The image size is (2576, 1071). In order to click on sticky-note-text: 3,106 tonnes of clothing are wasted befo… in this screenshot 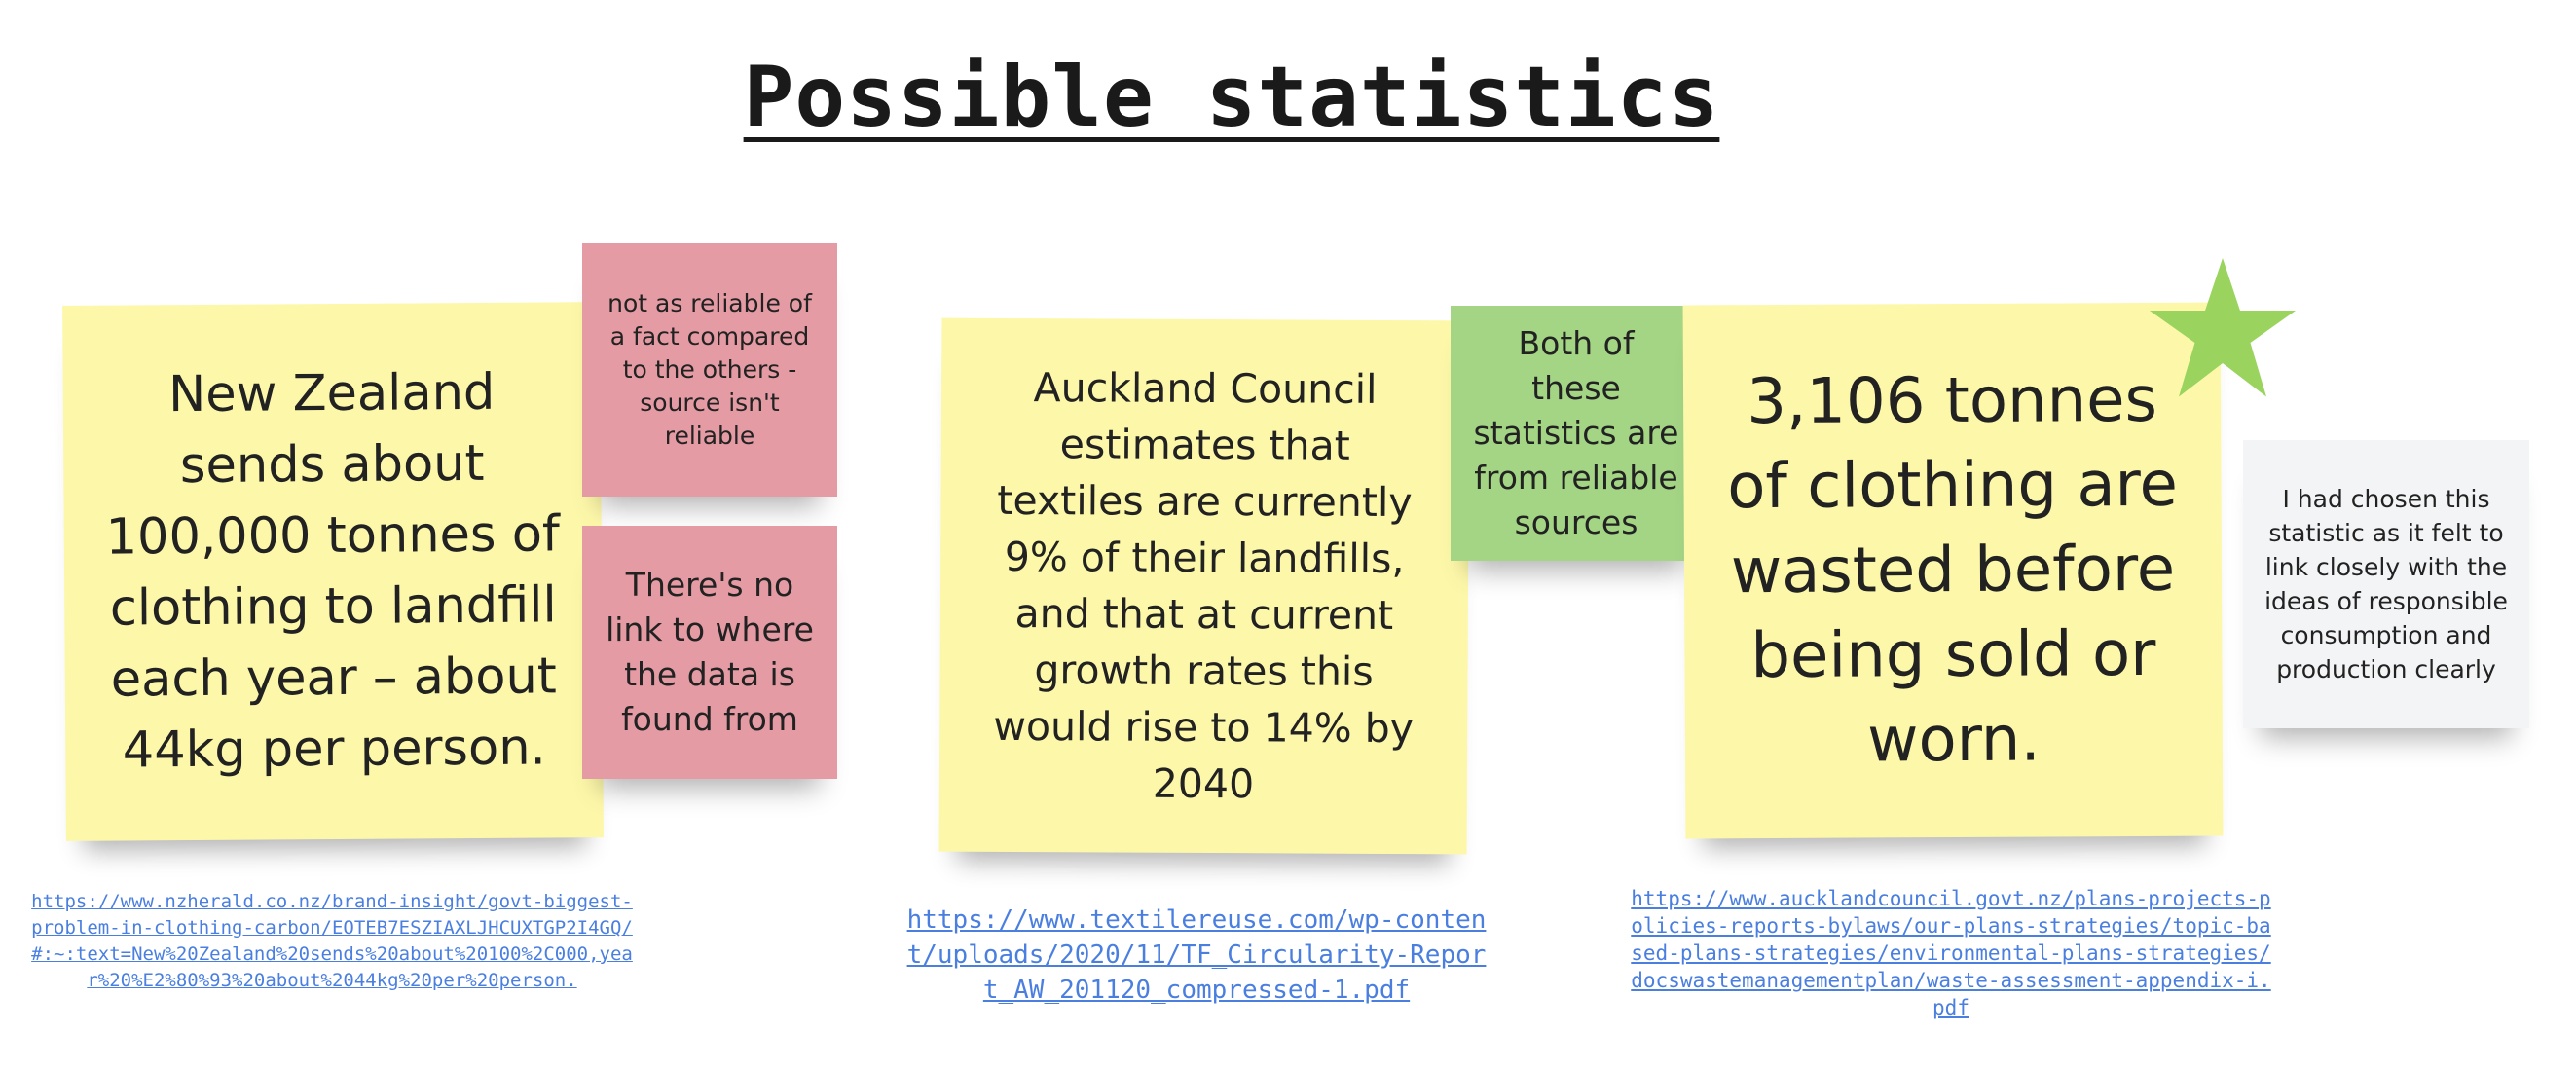, I will do `click(1953, 569)`.